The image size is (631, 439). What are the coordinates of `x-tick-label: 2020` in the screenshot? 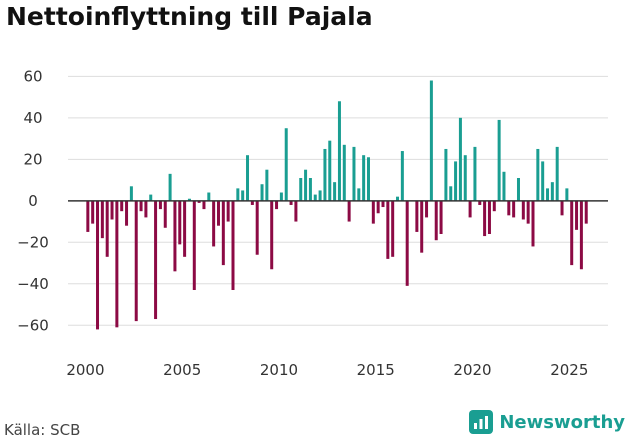 It's located at (472, 370).